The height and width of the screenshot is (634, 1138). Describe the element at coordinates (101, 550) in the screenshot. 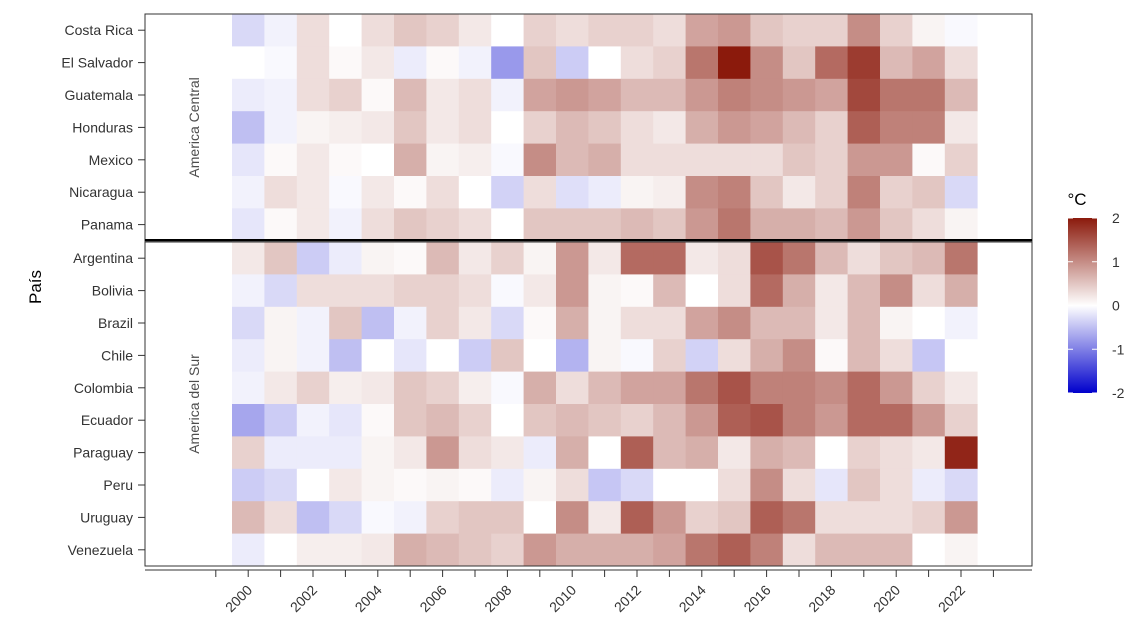

I see `y-tick-label: Venezuela` at that location.